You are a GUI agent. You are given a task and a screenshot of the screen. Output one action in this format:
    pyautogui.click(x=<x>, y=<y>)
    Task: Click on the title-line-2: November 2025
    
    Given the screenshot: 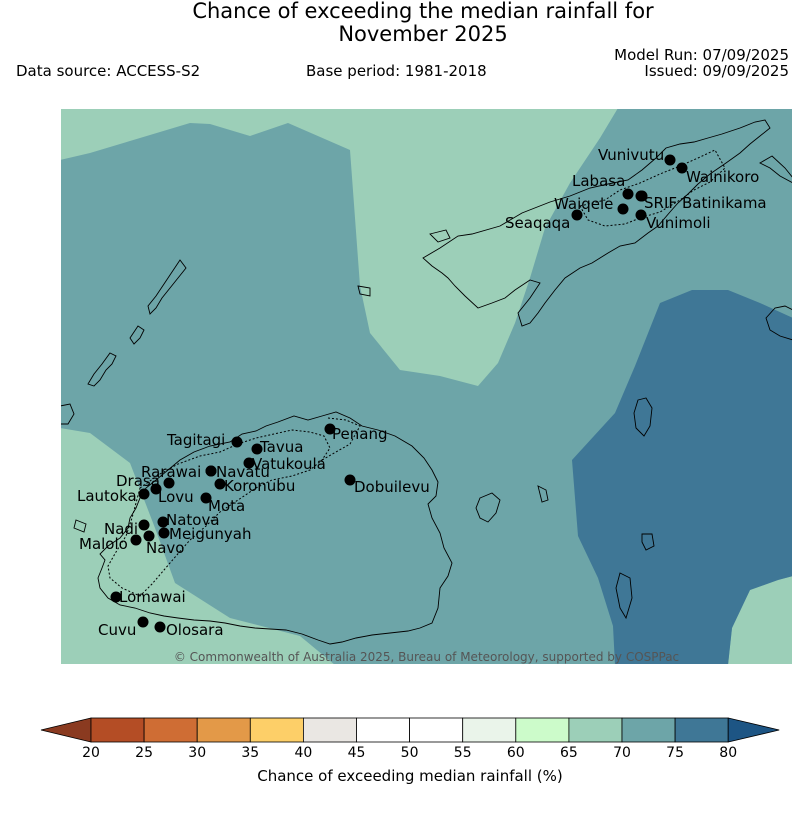 What is the action you would take?
    pyautogui.click(x=423, y=34)
    